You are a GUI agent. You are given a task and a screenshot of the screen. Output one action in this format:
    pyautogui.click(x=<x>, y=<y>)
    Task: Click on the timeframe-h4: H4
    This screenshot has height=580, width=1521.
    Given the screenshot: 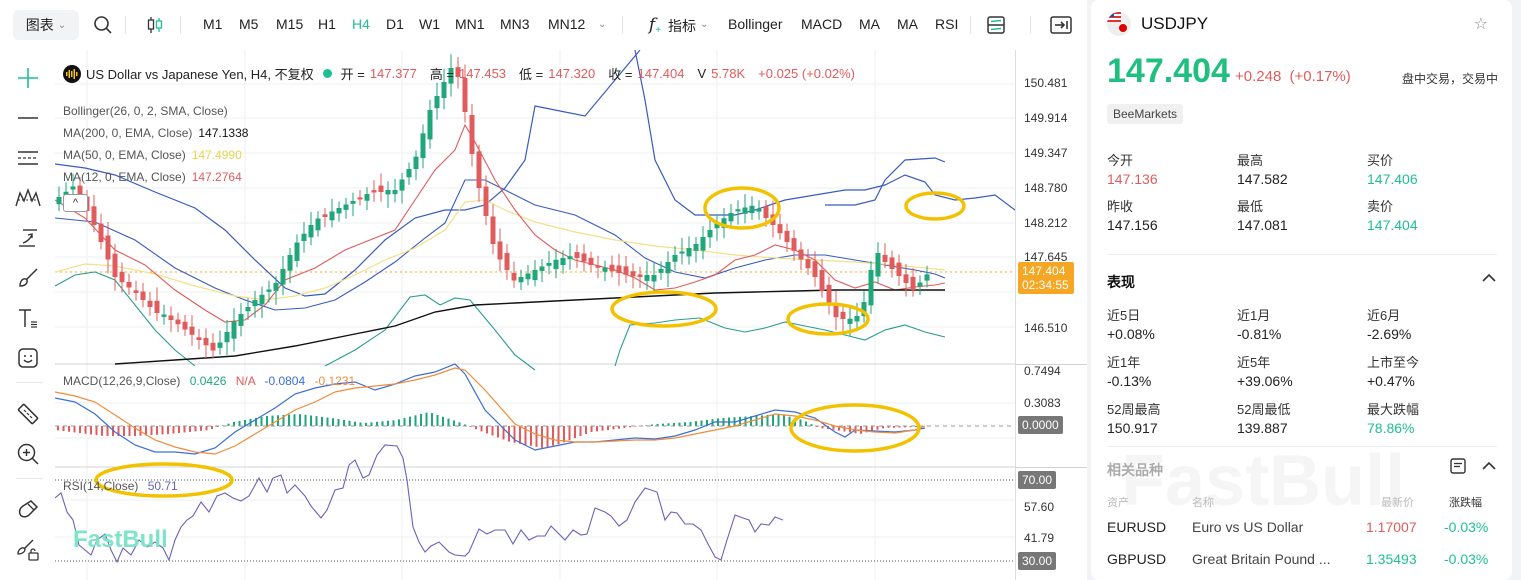 What is the action you would take?
    pyautogui.click(x=361, y=24)
    